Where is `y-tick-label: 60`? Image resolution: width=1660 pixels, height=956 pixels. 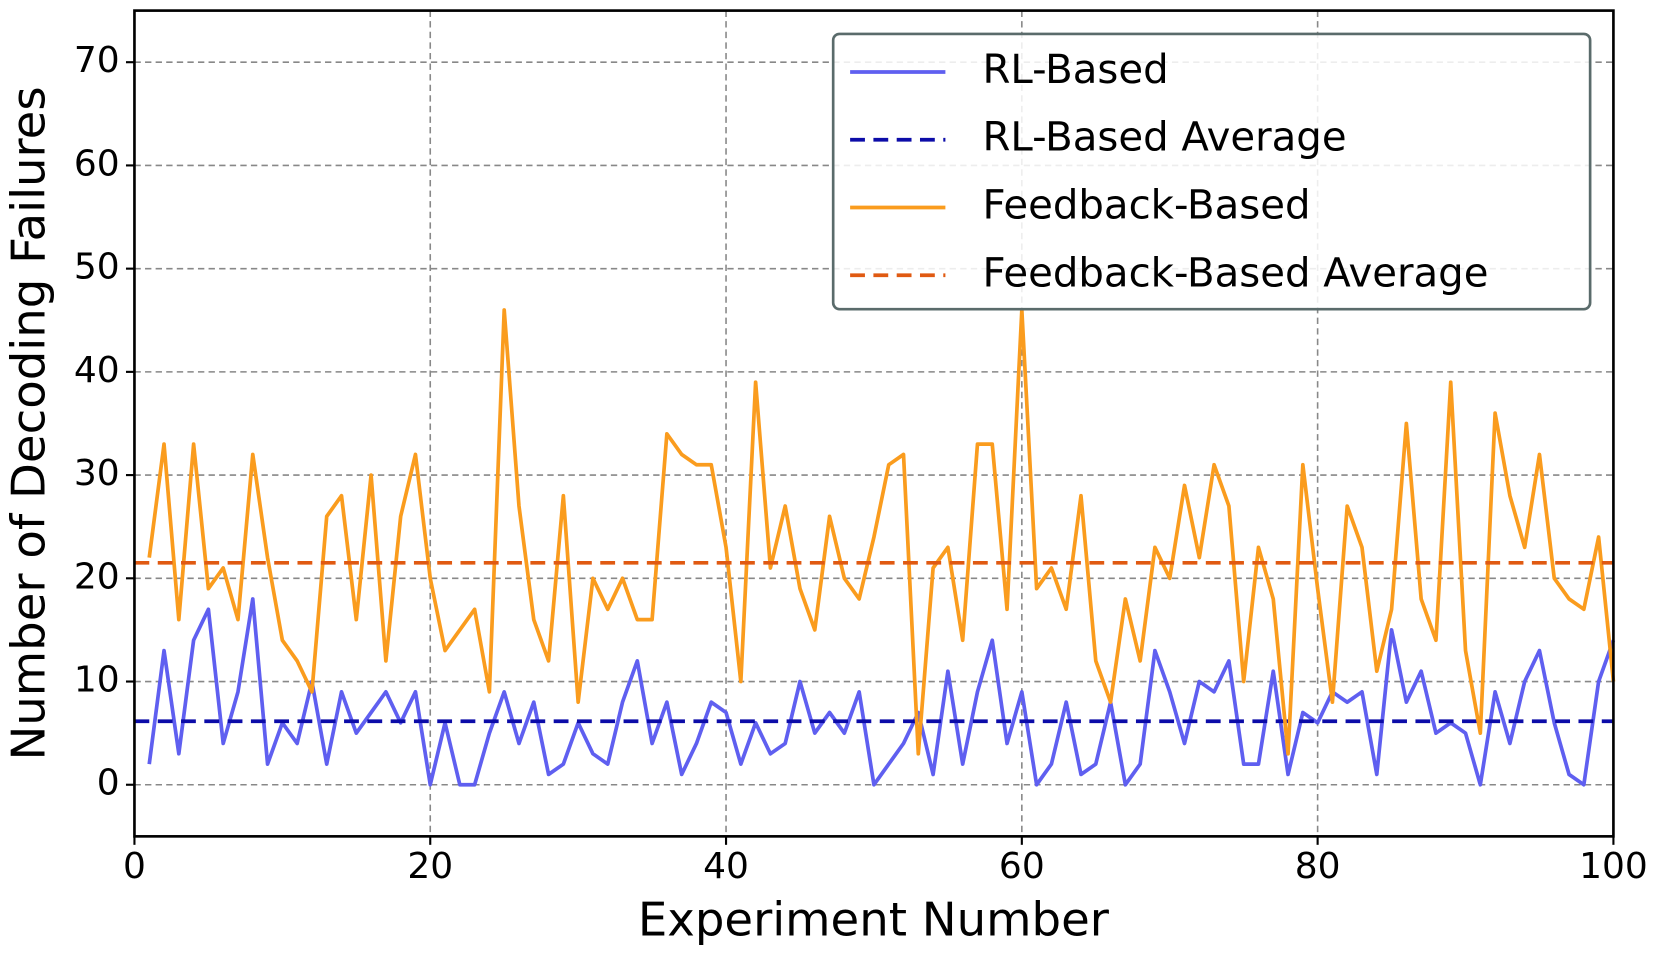 y-tick-label: 60 is located at coordinates (97, 163).